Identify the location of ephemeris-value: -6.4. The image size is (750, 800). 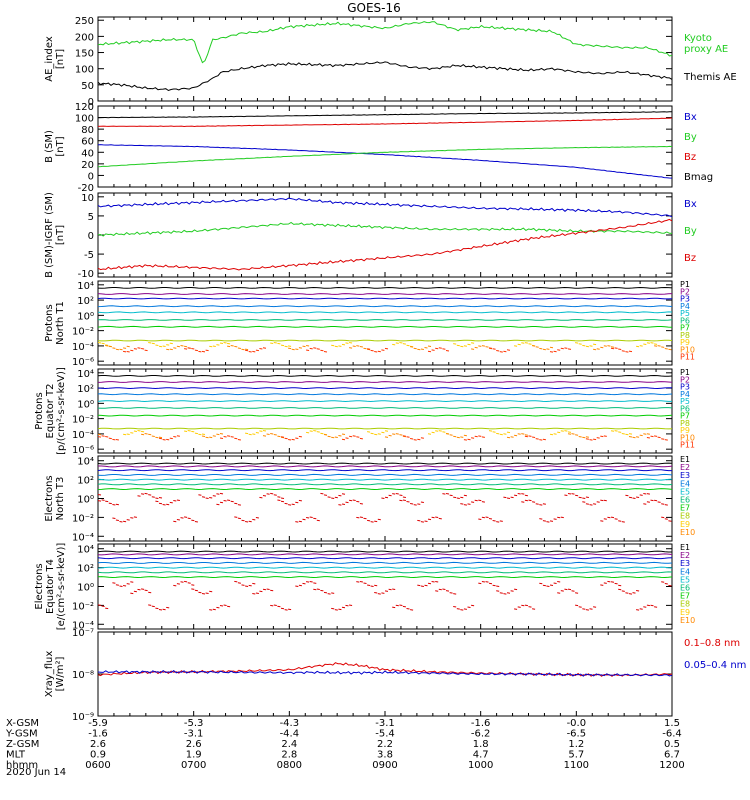
(672, 734).